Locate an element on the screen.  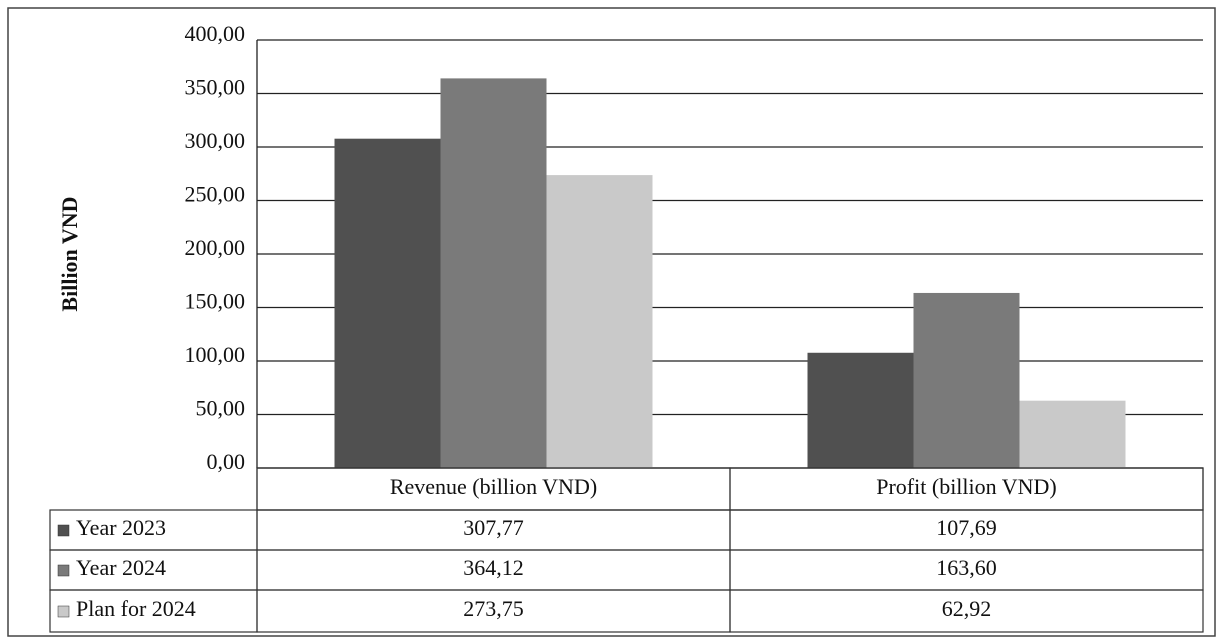
value-label: 364,12 is located at coordinates (493, 567).